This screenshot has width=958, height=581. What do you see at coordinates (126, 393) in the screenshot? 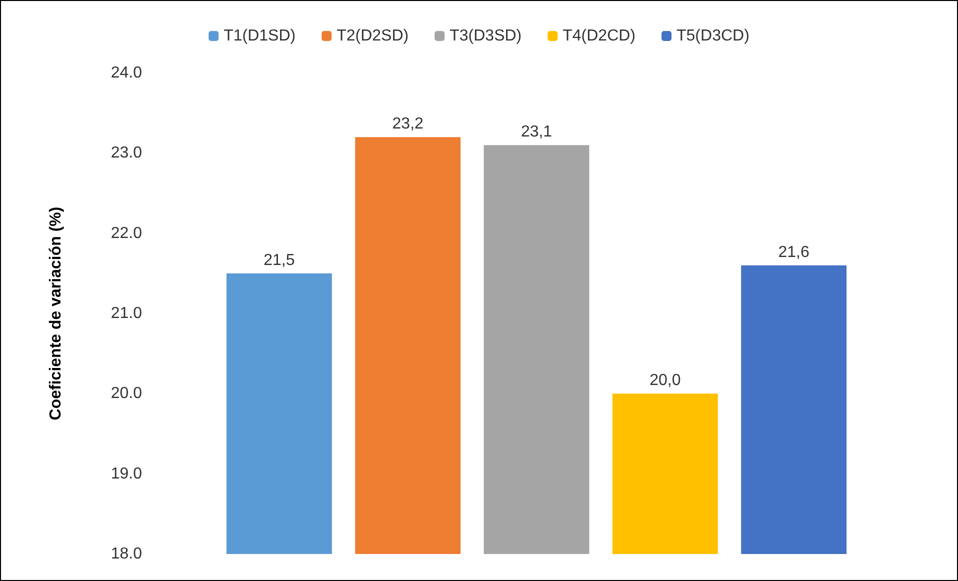
I see `y-tick-label: 20.0` at bounding box center [126, 393].